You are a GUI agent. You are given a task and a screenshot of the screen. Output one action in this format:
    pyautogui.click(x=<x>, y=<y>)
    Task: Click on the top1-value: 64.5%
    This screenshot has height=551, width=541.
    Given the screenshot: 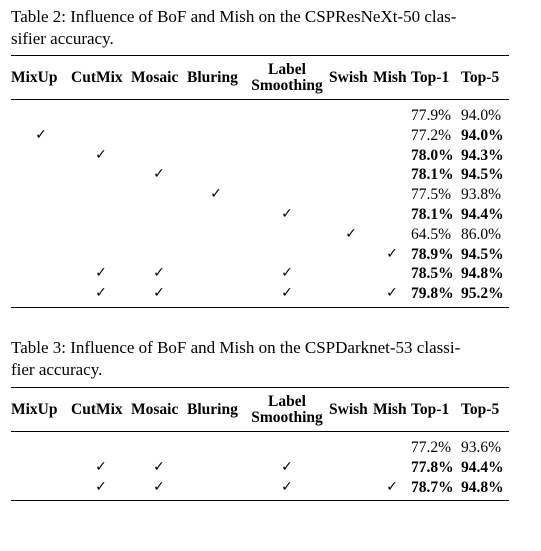 What is the action you would take?
    pyautogui.click(x=431, y=234)
    